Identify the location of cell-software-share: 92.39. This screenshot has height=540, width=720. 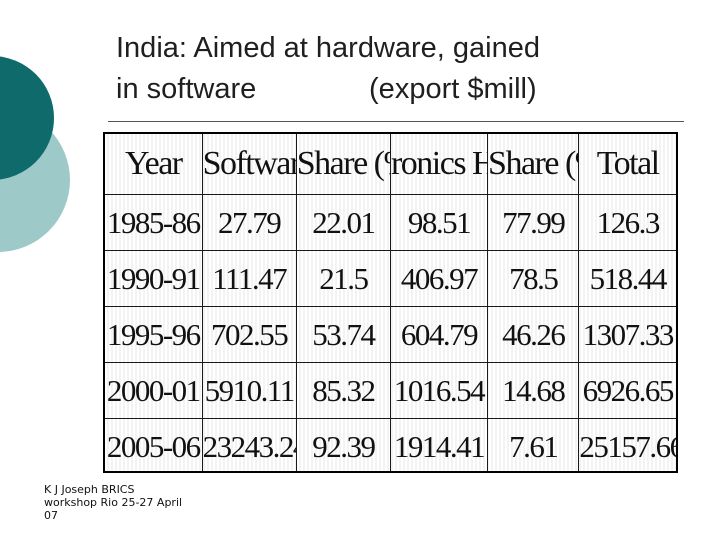
(343, 444).